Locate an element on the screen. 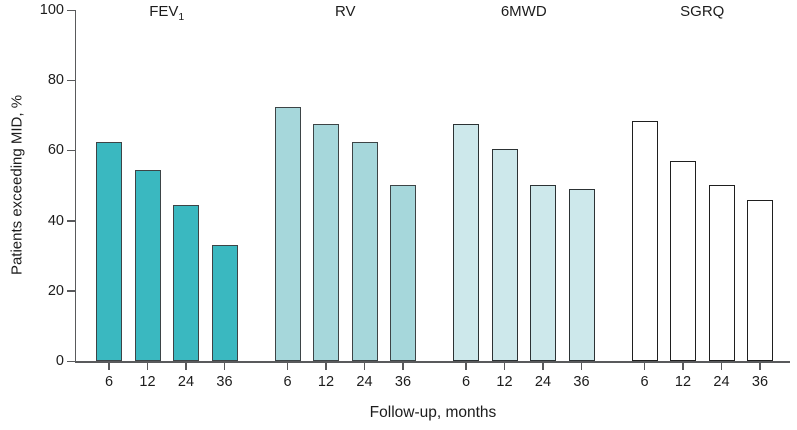  group-label-rv: RV is located at coordinates (345, 11).